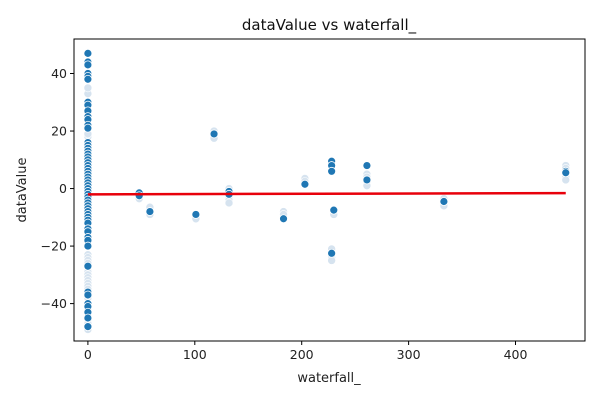 Image resolution: width=600 pixels, height=400 pixels. Describe the element at coordinates (409, 354) in the screenshot. I see `x-tick-label: 300` at that location.